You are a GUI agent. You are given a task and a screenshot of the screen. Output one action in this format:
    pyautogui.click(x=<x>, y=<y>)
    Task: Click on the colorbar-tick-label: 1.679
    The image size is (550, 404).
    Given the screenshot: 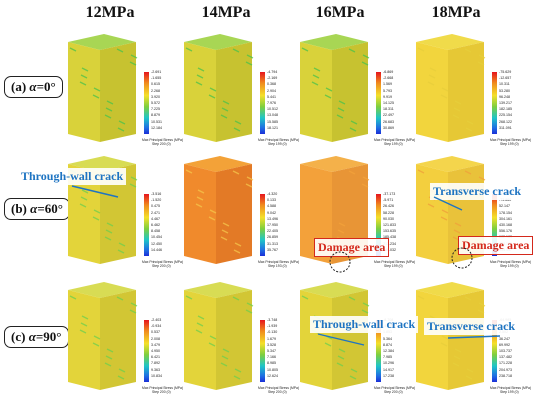 What is the action you would take?
    pyautogui.click(x=271, y=338)
    